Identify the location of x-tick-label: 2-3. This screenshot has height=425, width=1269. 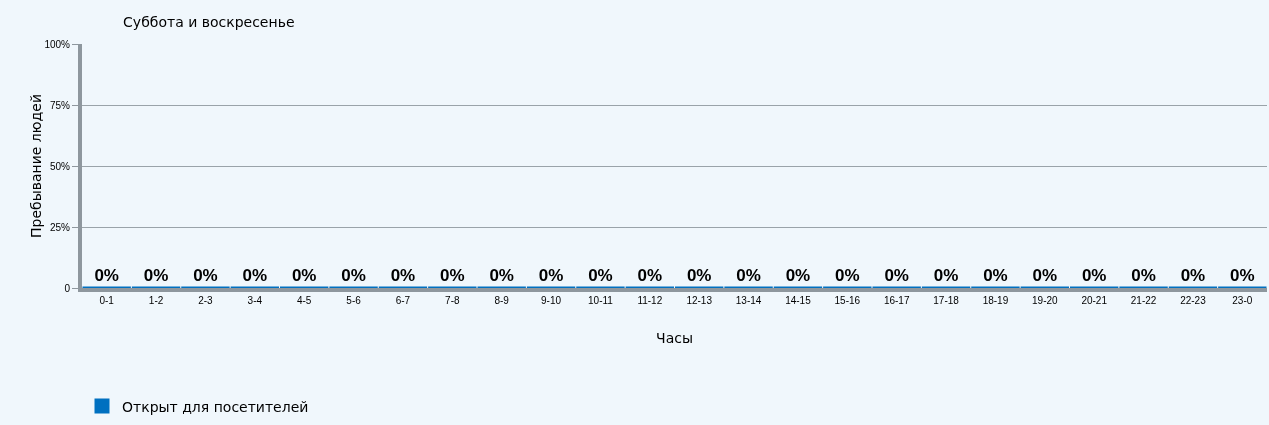
(206, 300).